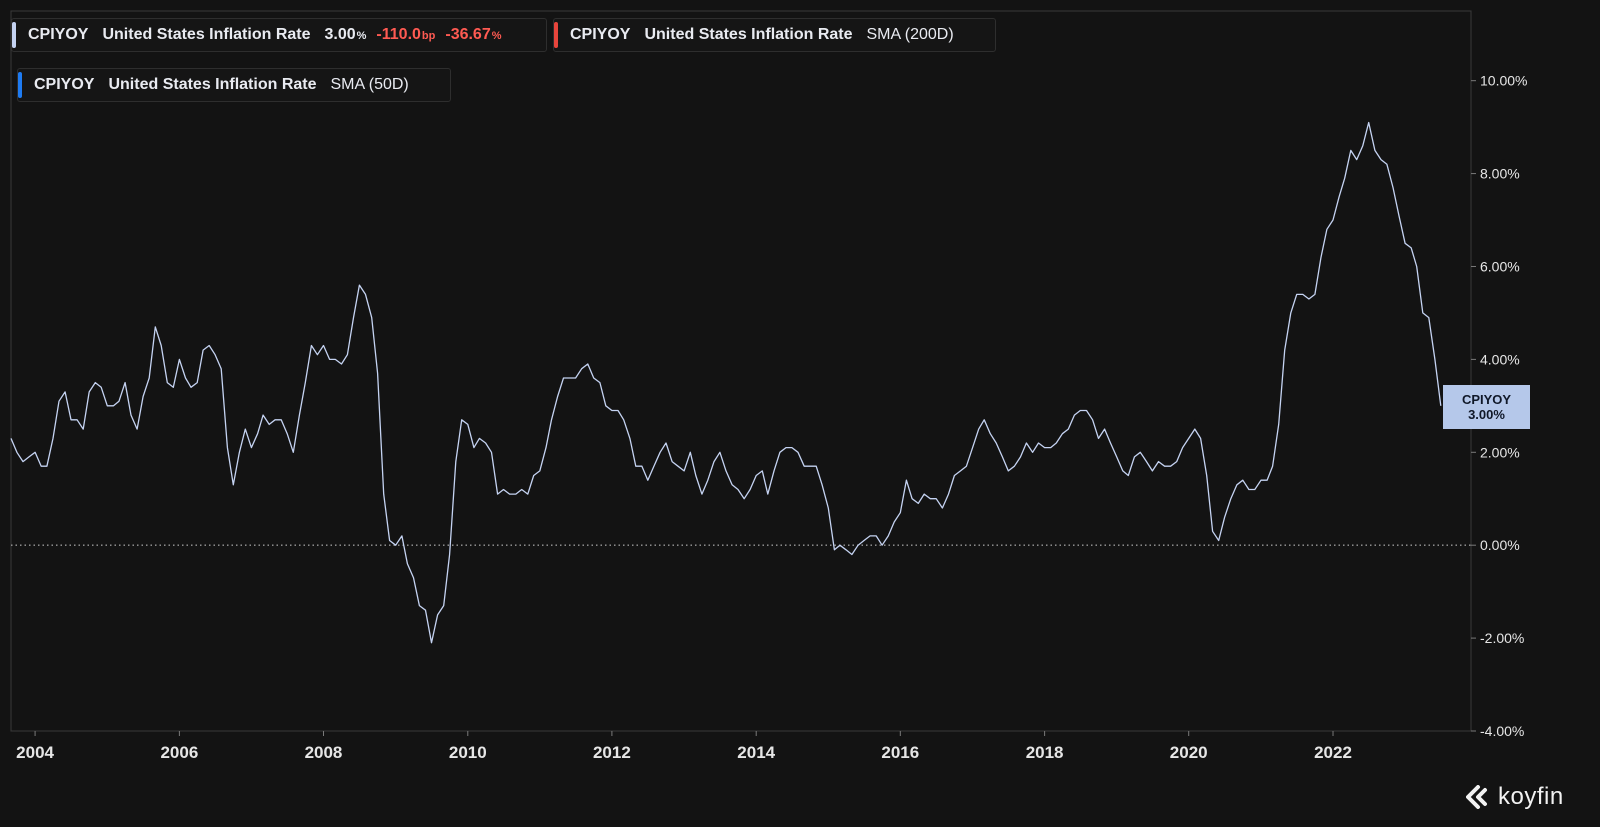  What do you see at coordinates (1500, 266) in the screenshot?
I see `y-tick-label: 6.00%` at bounding box center [1500, 266].